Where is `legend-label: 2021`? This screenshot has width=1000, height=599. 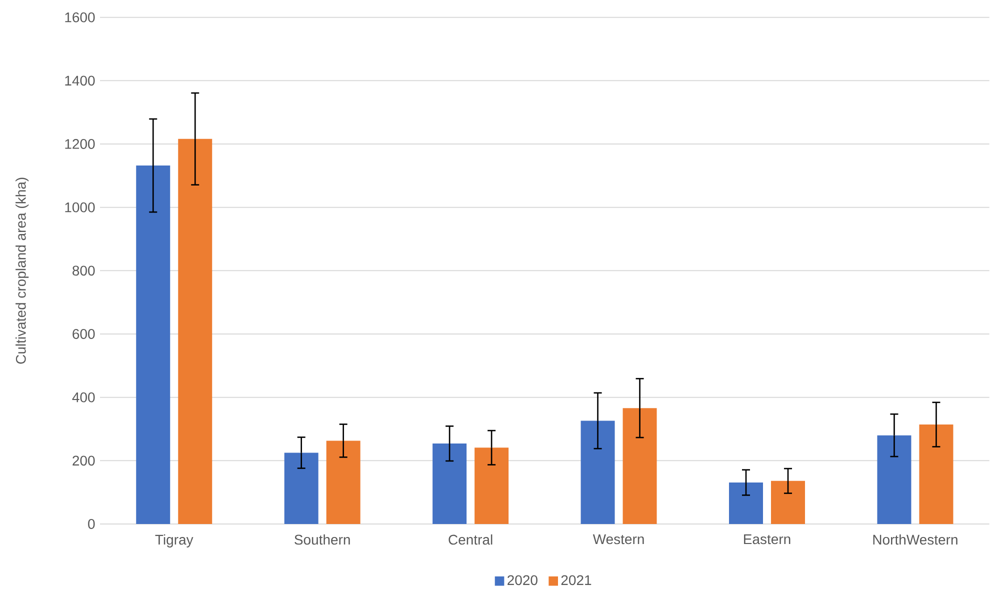
legend-label: 2021 is located at coordinates (576, 580).